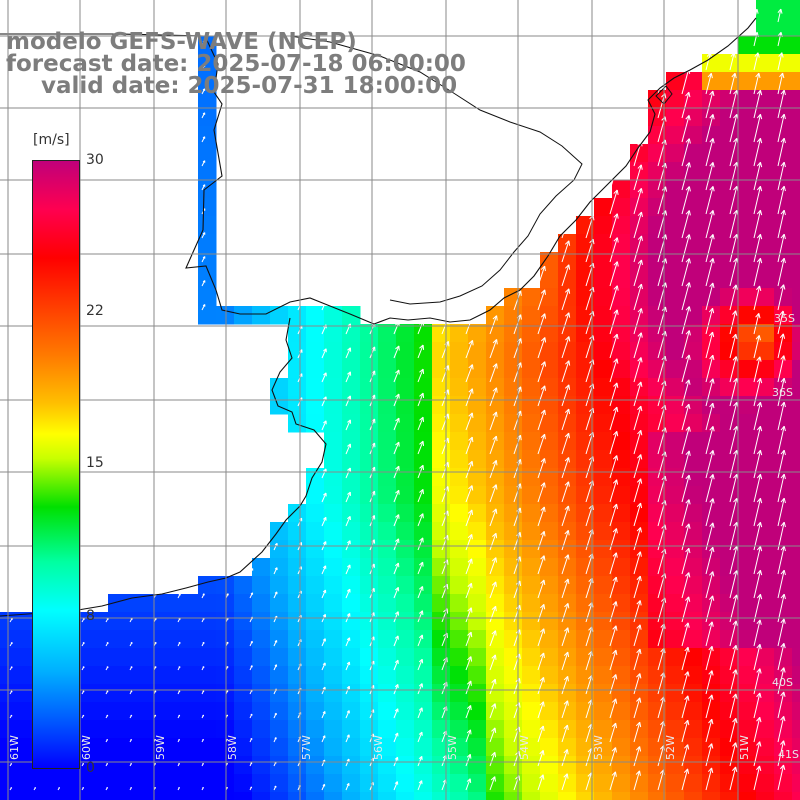 The image size is (800, 800). I want to click on lon-label-51w: 51W, so click(744, 747).